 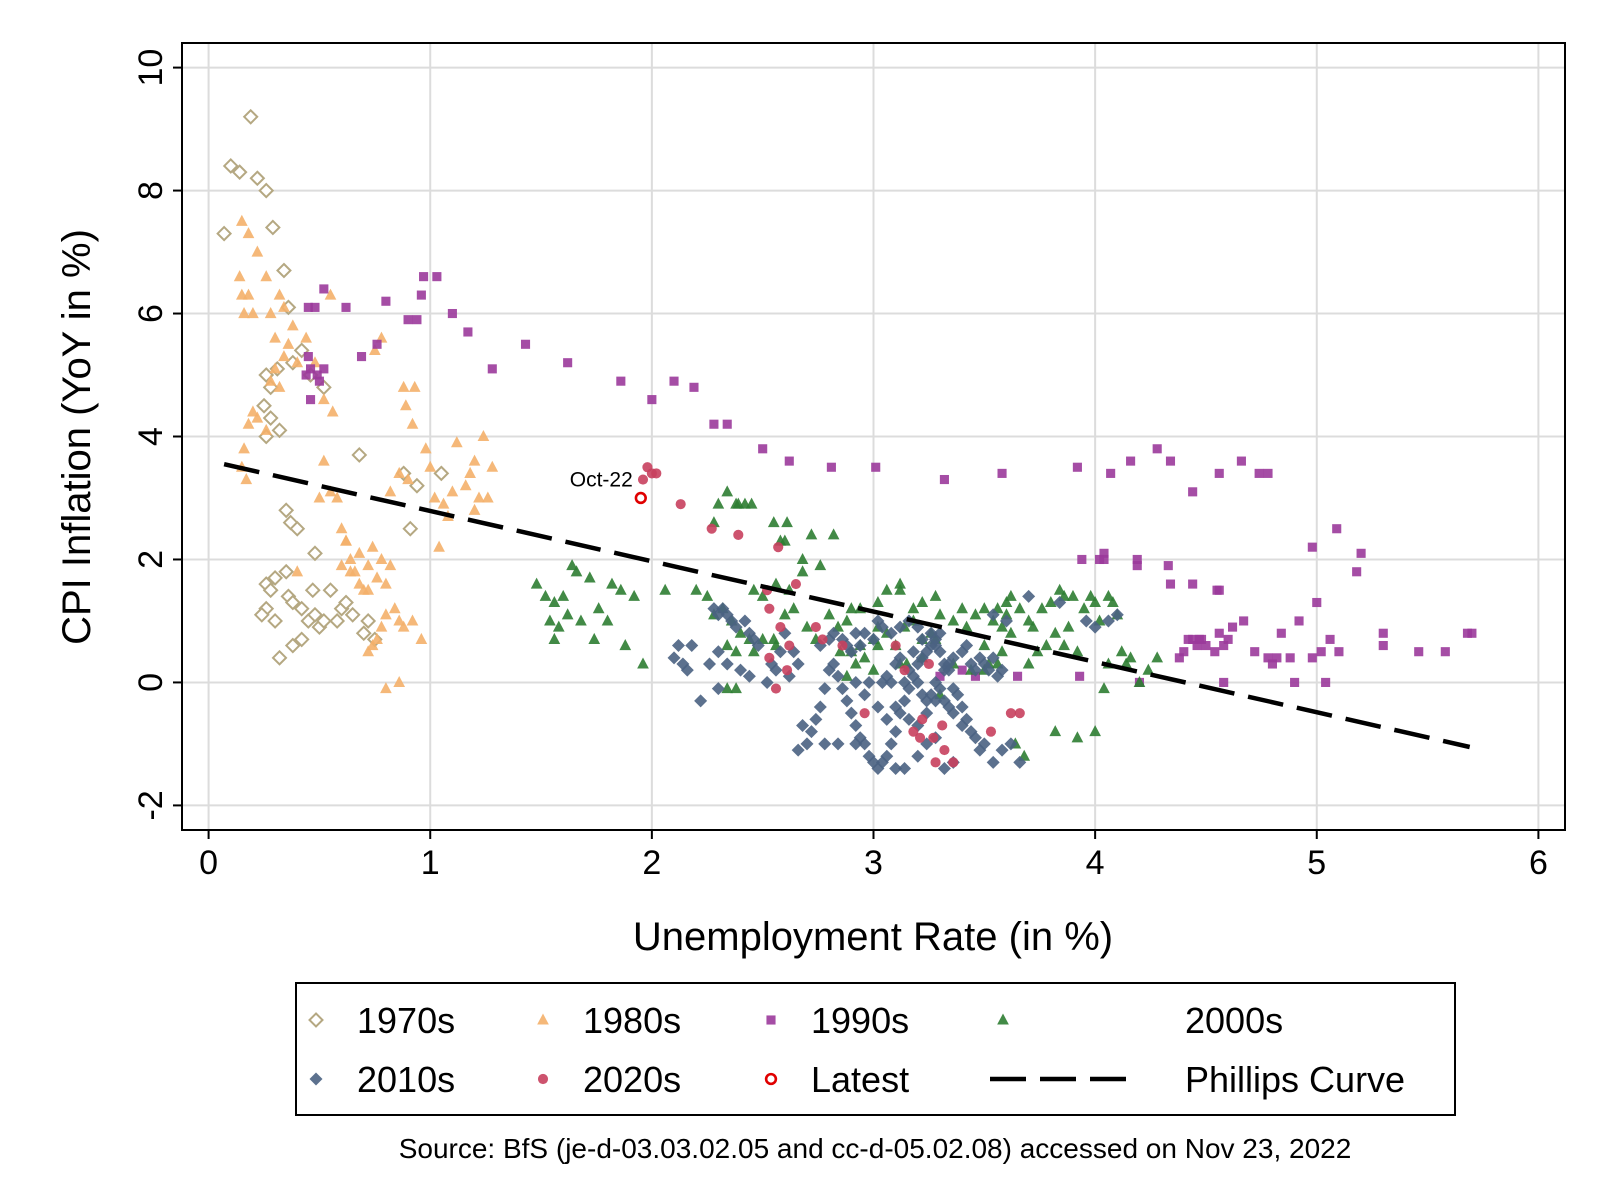 What do you see at coordinates (875, 1049) in the screenshot?
I see `legend-box` at bounding box center [875, 1049].